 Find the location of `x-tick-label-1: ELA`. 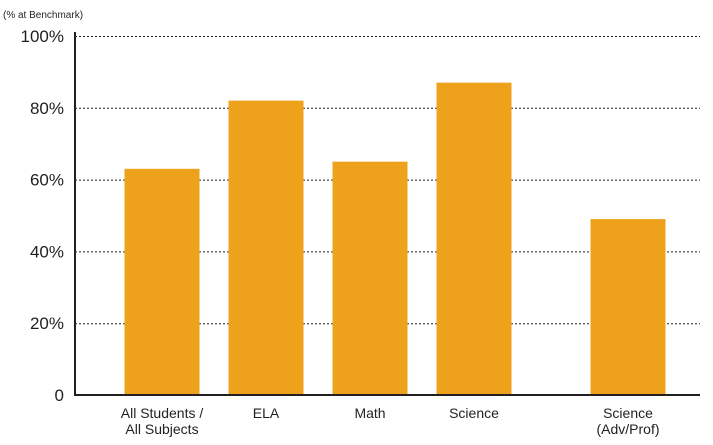

x-tick-label-1: ELA is located at coordinates (266, 413).